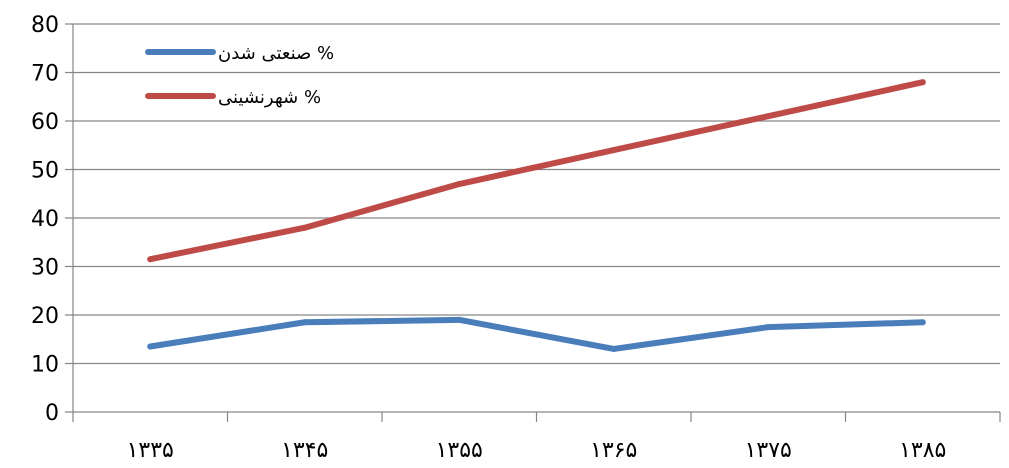 The image size is (1009, 468). What do you see at coordinates (45, 122) in the screenshot?
I see `y-tick-label: 60` at bounding box center [45, 122].